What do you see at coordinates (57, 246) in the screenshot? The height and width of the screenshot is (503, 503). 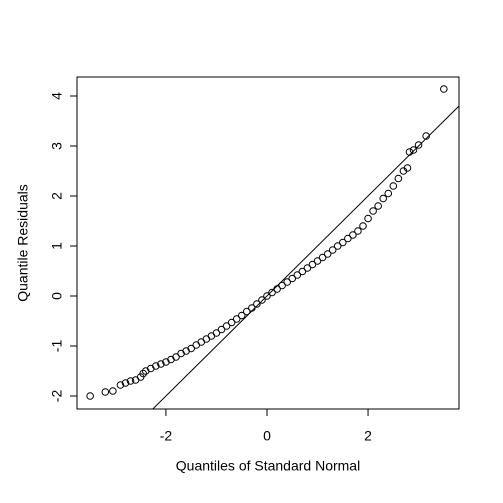 I see `y-tick-label: 1` at bounding box center [57, 246].